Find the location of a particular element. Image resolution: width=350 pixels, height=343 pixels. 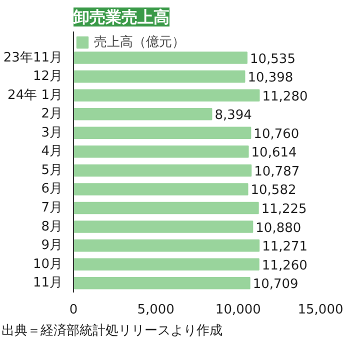

text: 11,280 is located at coordinates (285, 96).